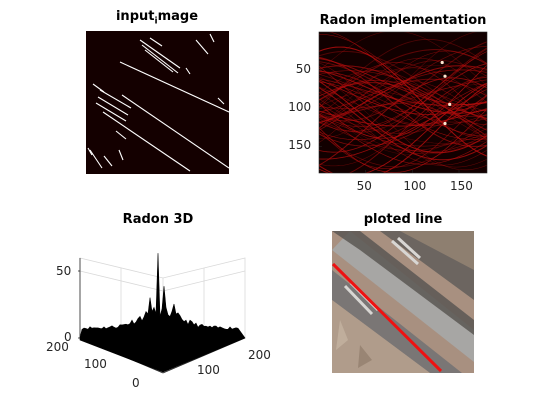 The height and width of the screenshot is (420, 560). Describe the element at coordinates (64, 271) in the screenshot. I see `radon3d-z-tick-label: 50` at that location.